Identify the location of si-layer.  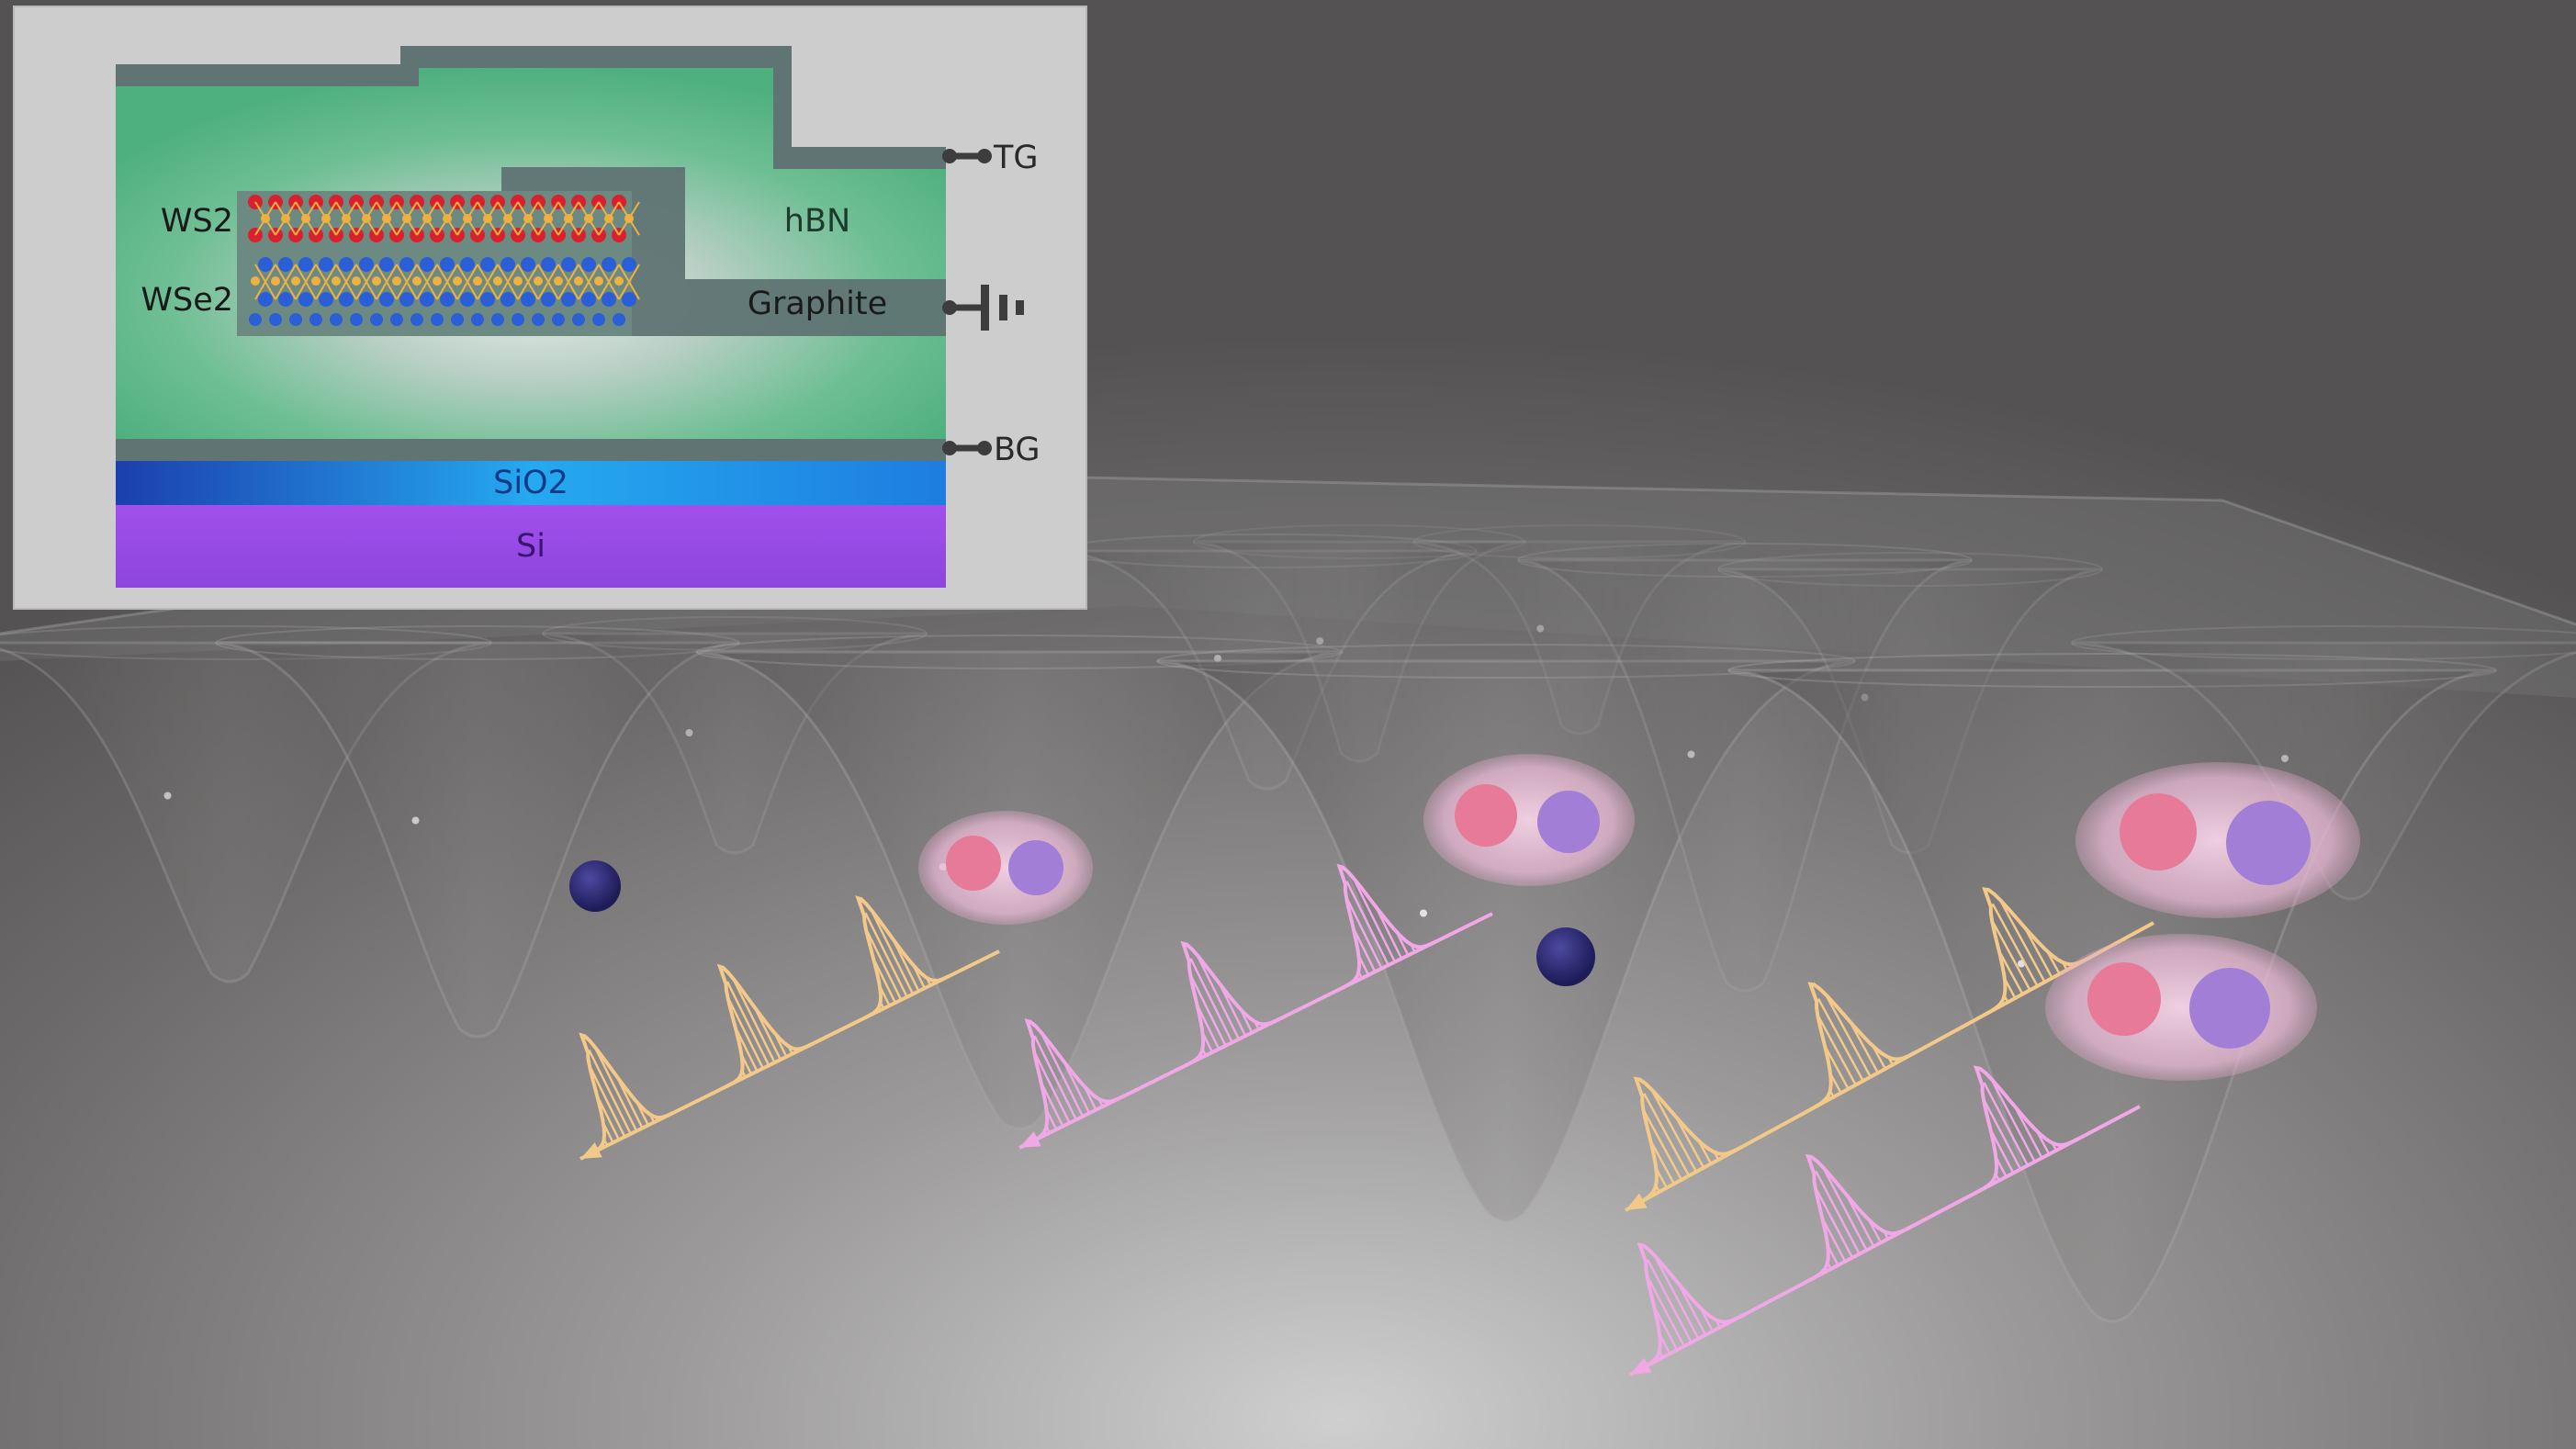
(531, 545).